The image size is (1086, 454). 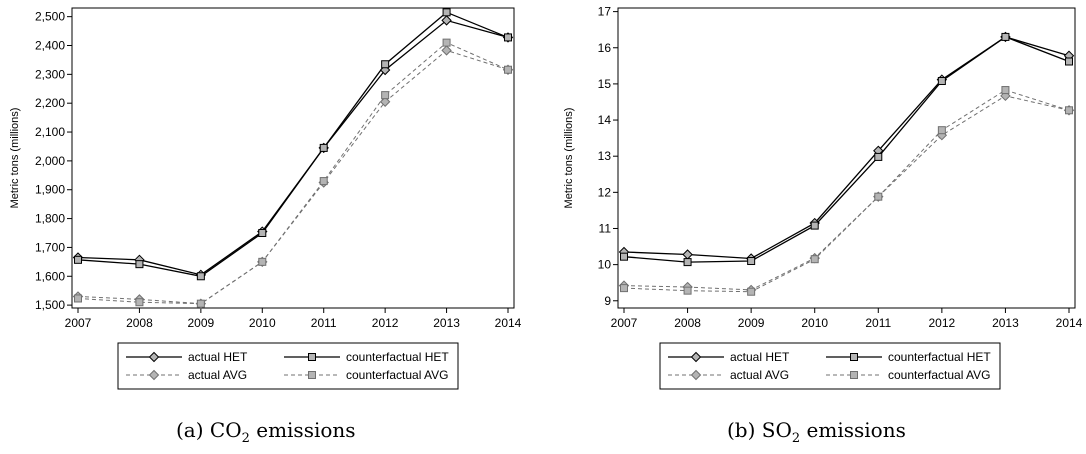 What do you see at coordinates (607, 301) in the screenshot?
I see `y-tick-label: 9` at bounding box center [607, 301].